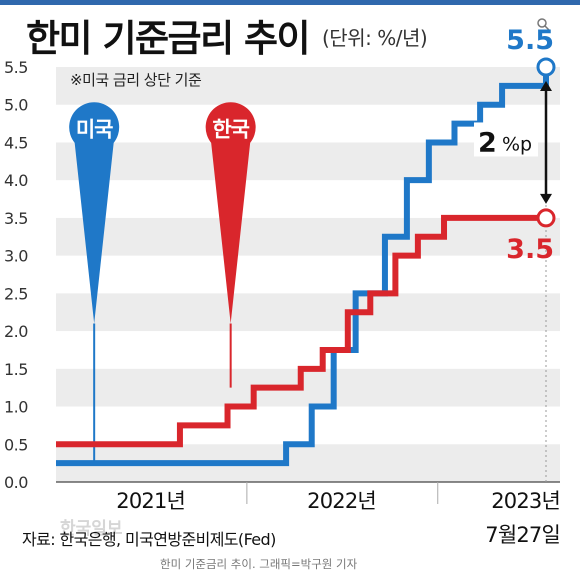  Describe the element at coordinates (16, 142) in the screenshot. I see `y-tick-label: 4.5` at that location.